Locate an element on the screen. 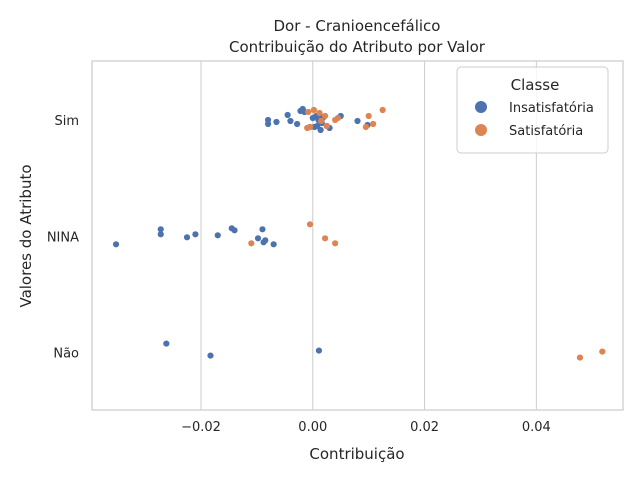  y-axis-label: Valores do Atributo is located at coordinates (26, 235).